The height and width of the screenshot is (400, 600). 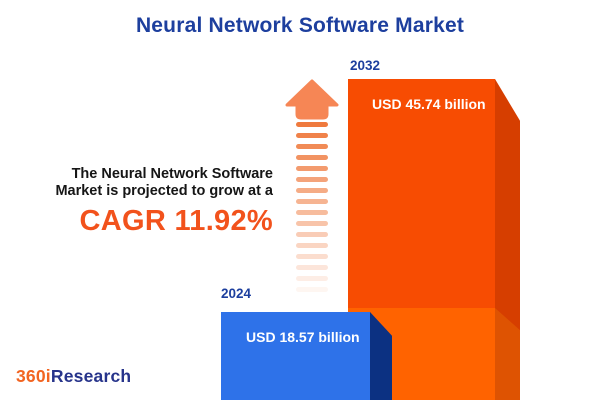 What do you see at coordinates (381, 356) in the screenshot?
I see `bar-2024-side` at bounding box center [381, 356].